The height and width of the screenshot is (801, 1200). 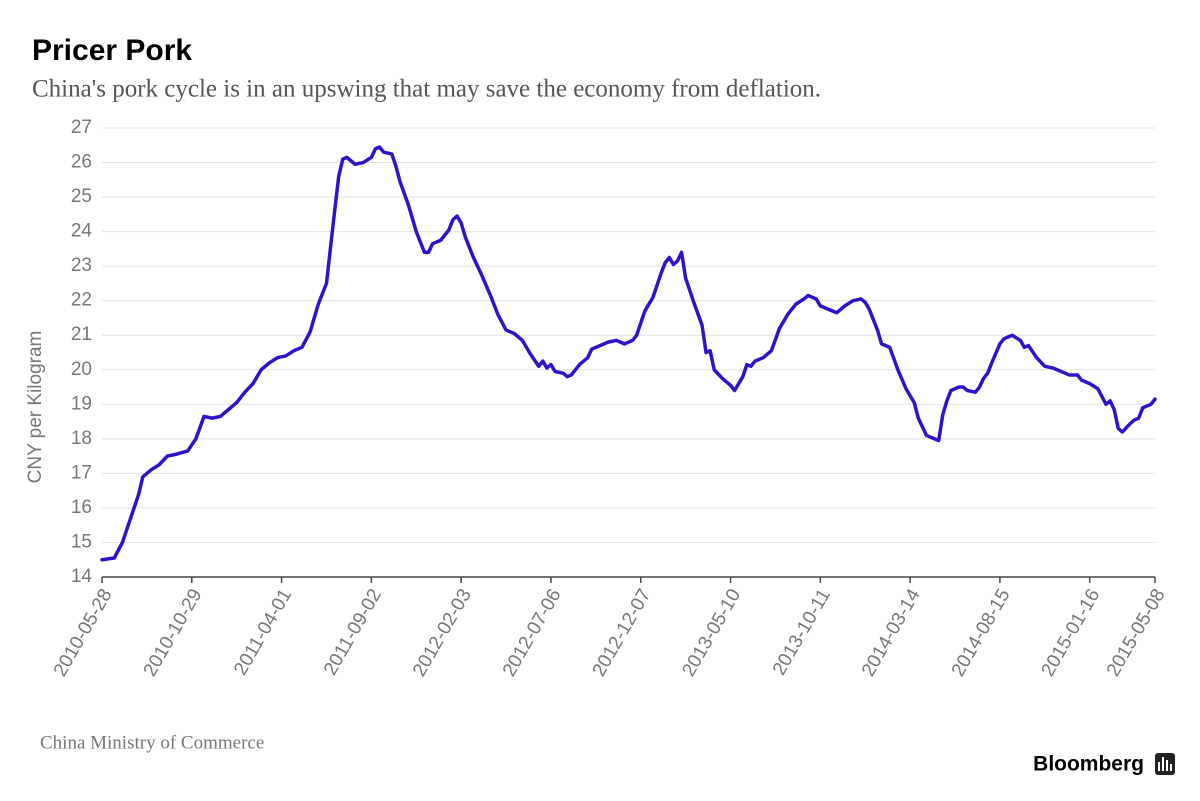 I want to click on chart-title: Pricer Pork, so click(x=112, y=50).